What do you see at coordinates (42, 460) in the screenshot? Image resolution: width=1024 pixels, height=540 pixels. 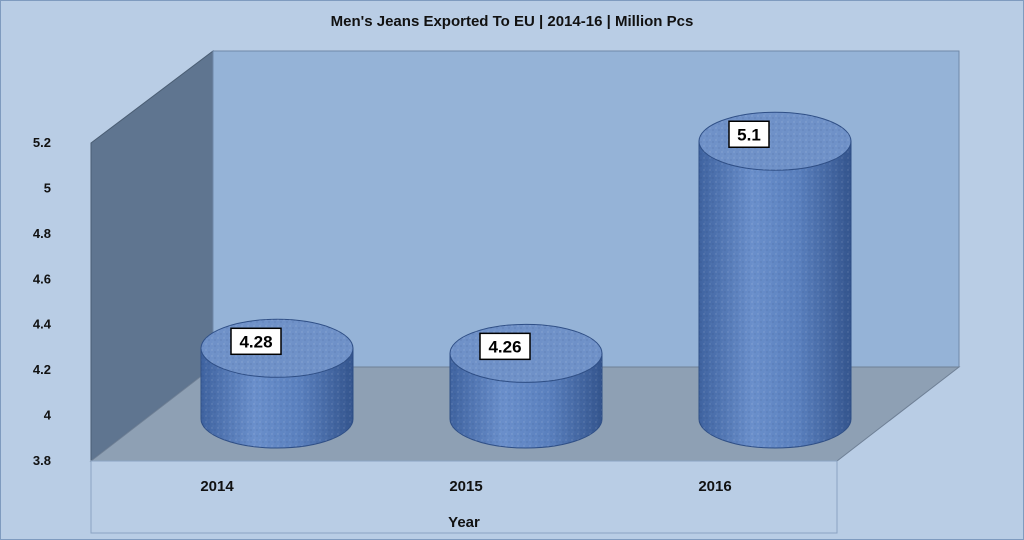 I see `y-tick-label: 3.8` at bounding box center [42, 460].